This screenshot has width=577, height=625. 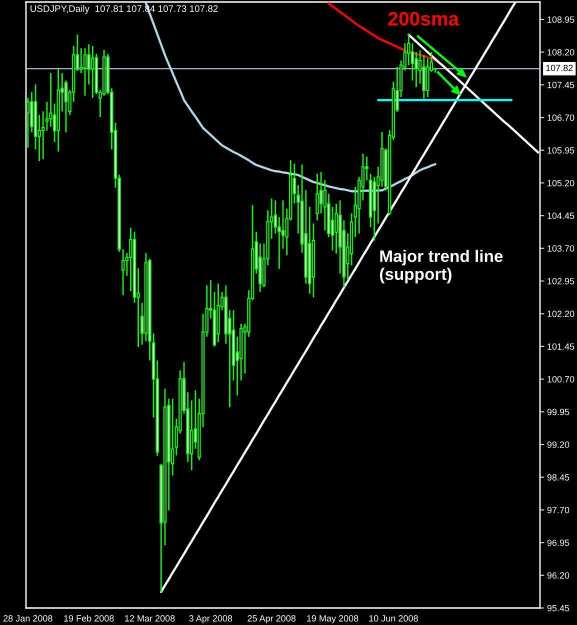 What do you see at coordinates (561, 150) in the screenshot?
I see `y-tick-label: 105.95` at bounding box center [561, 150].